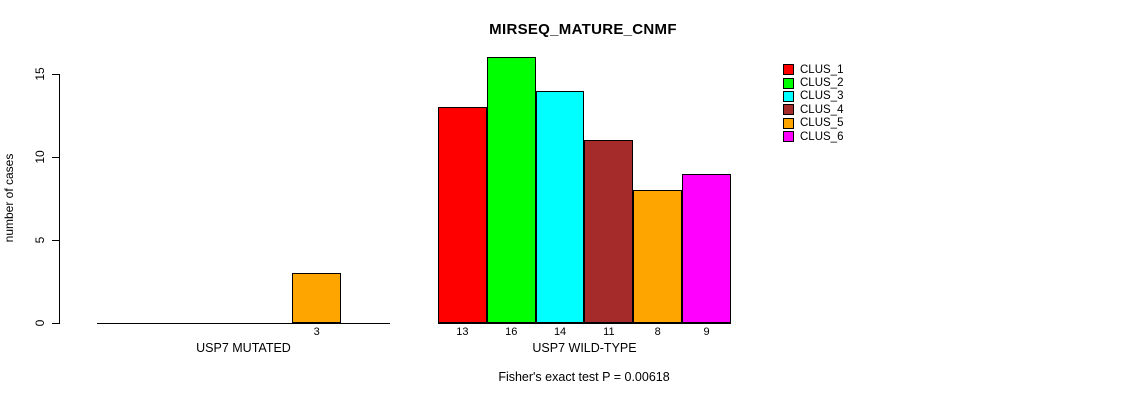 The height and width of the screenshot is (400, 1140). I want to click on y-tick-label: 0, so click(40, 323).